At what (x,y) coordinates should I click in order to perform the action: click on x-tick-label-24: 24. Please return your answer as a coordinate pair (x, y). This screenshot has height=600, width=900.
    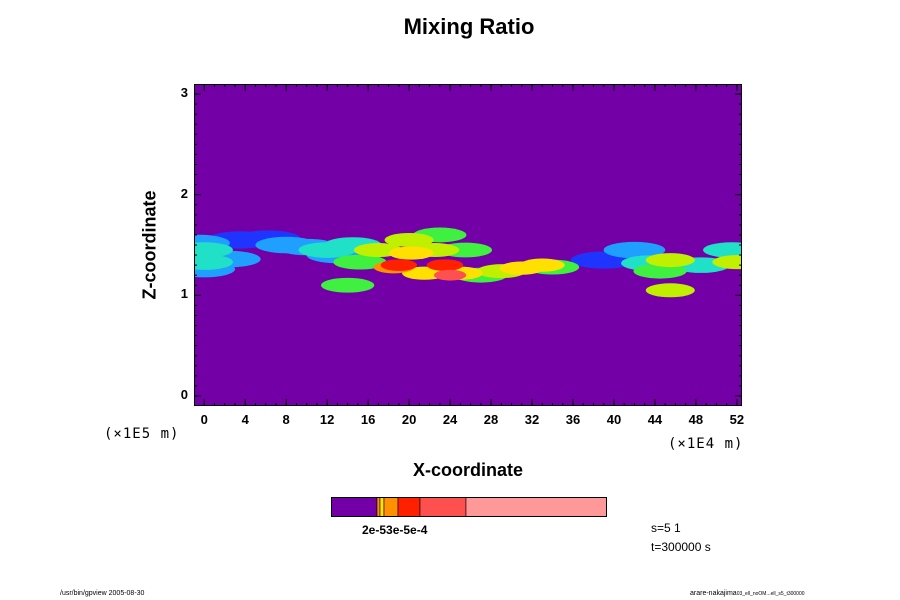
    Looking at the image, I should click on (450, 419).